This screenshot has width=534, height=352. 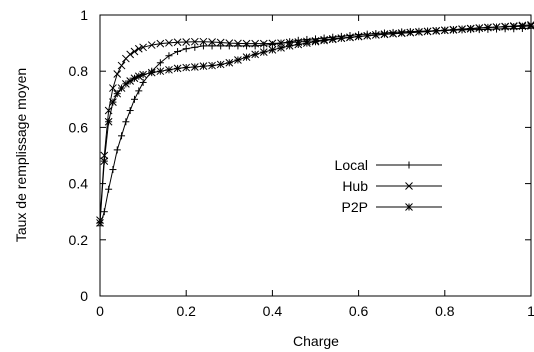 What do you see at coordinates (359, 311) in the screenshot?
I see `x-tick-label: 0.6` at bounding box center [359, 311].